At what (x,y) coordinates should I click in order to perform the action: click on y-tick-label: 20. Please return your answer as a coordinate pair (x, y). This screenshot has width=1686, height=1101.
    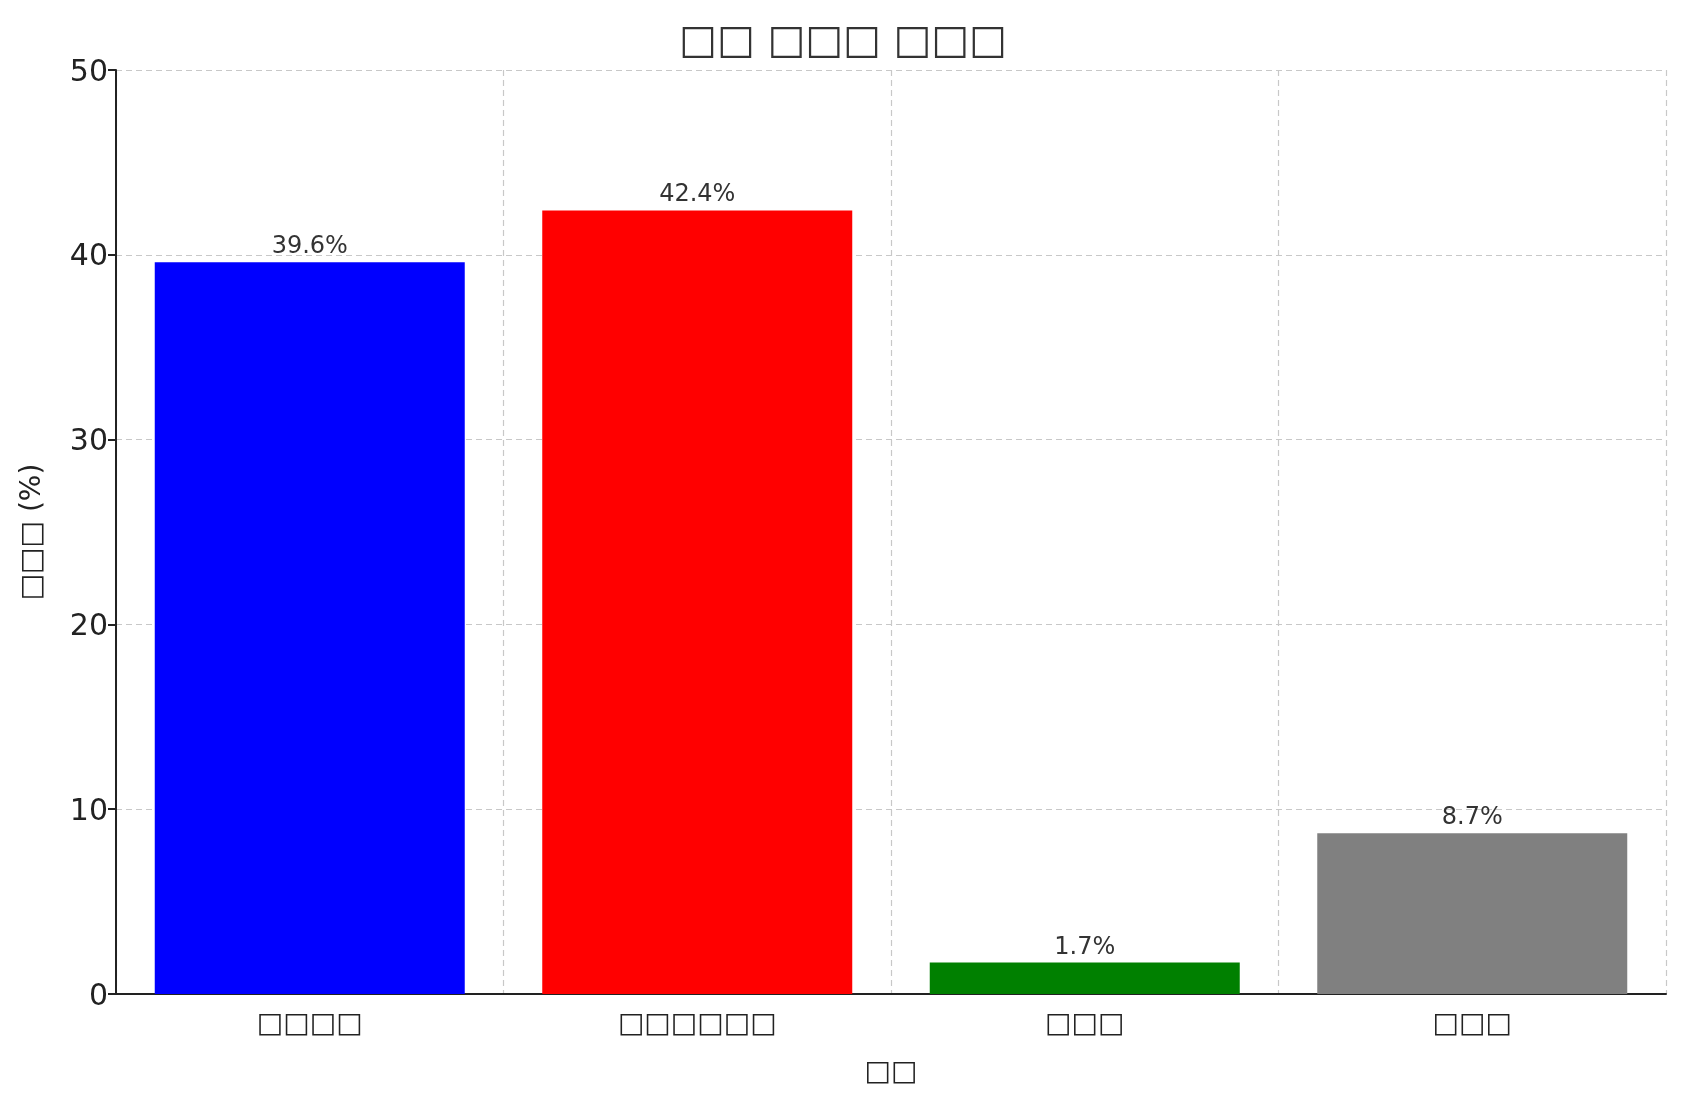
    Looking at the image, I should click on (88, 624).